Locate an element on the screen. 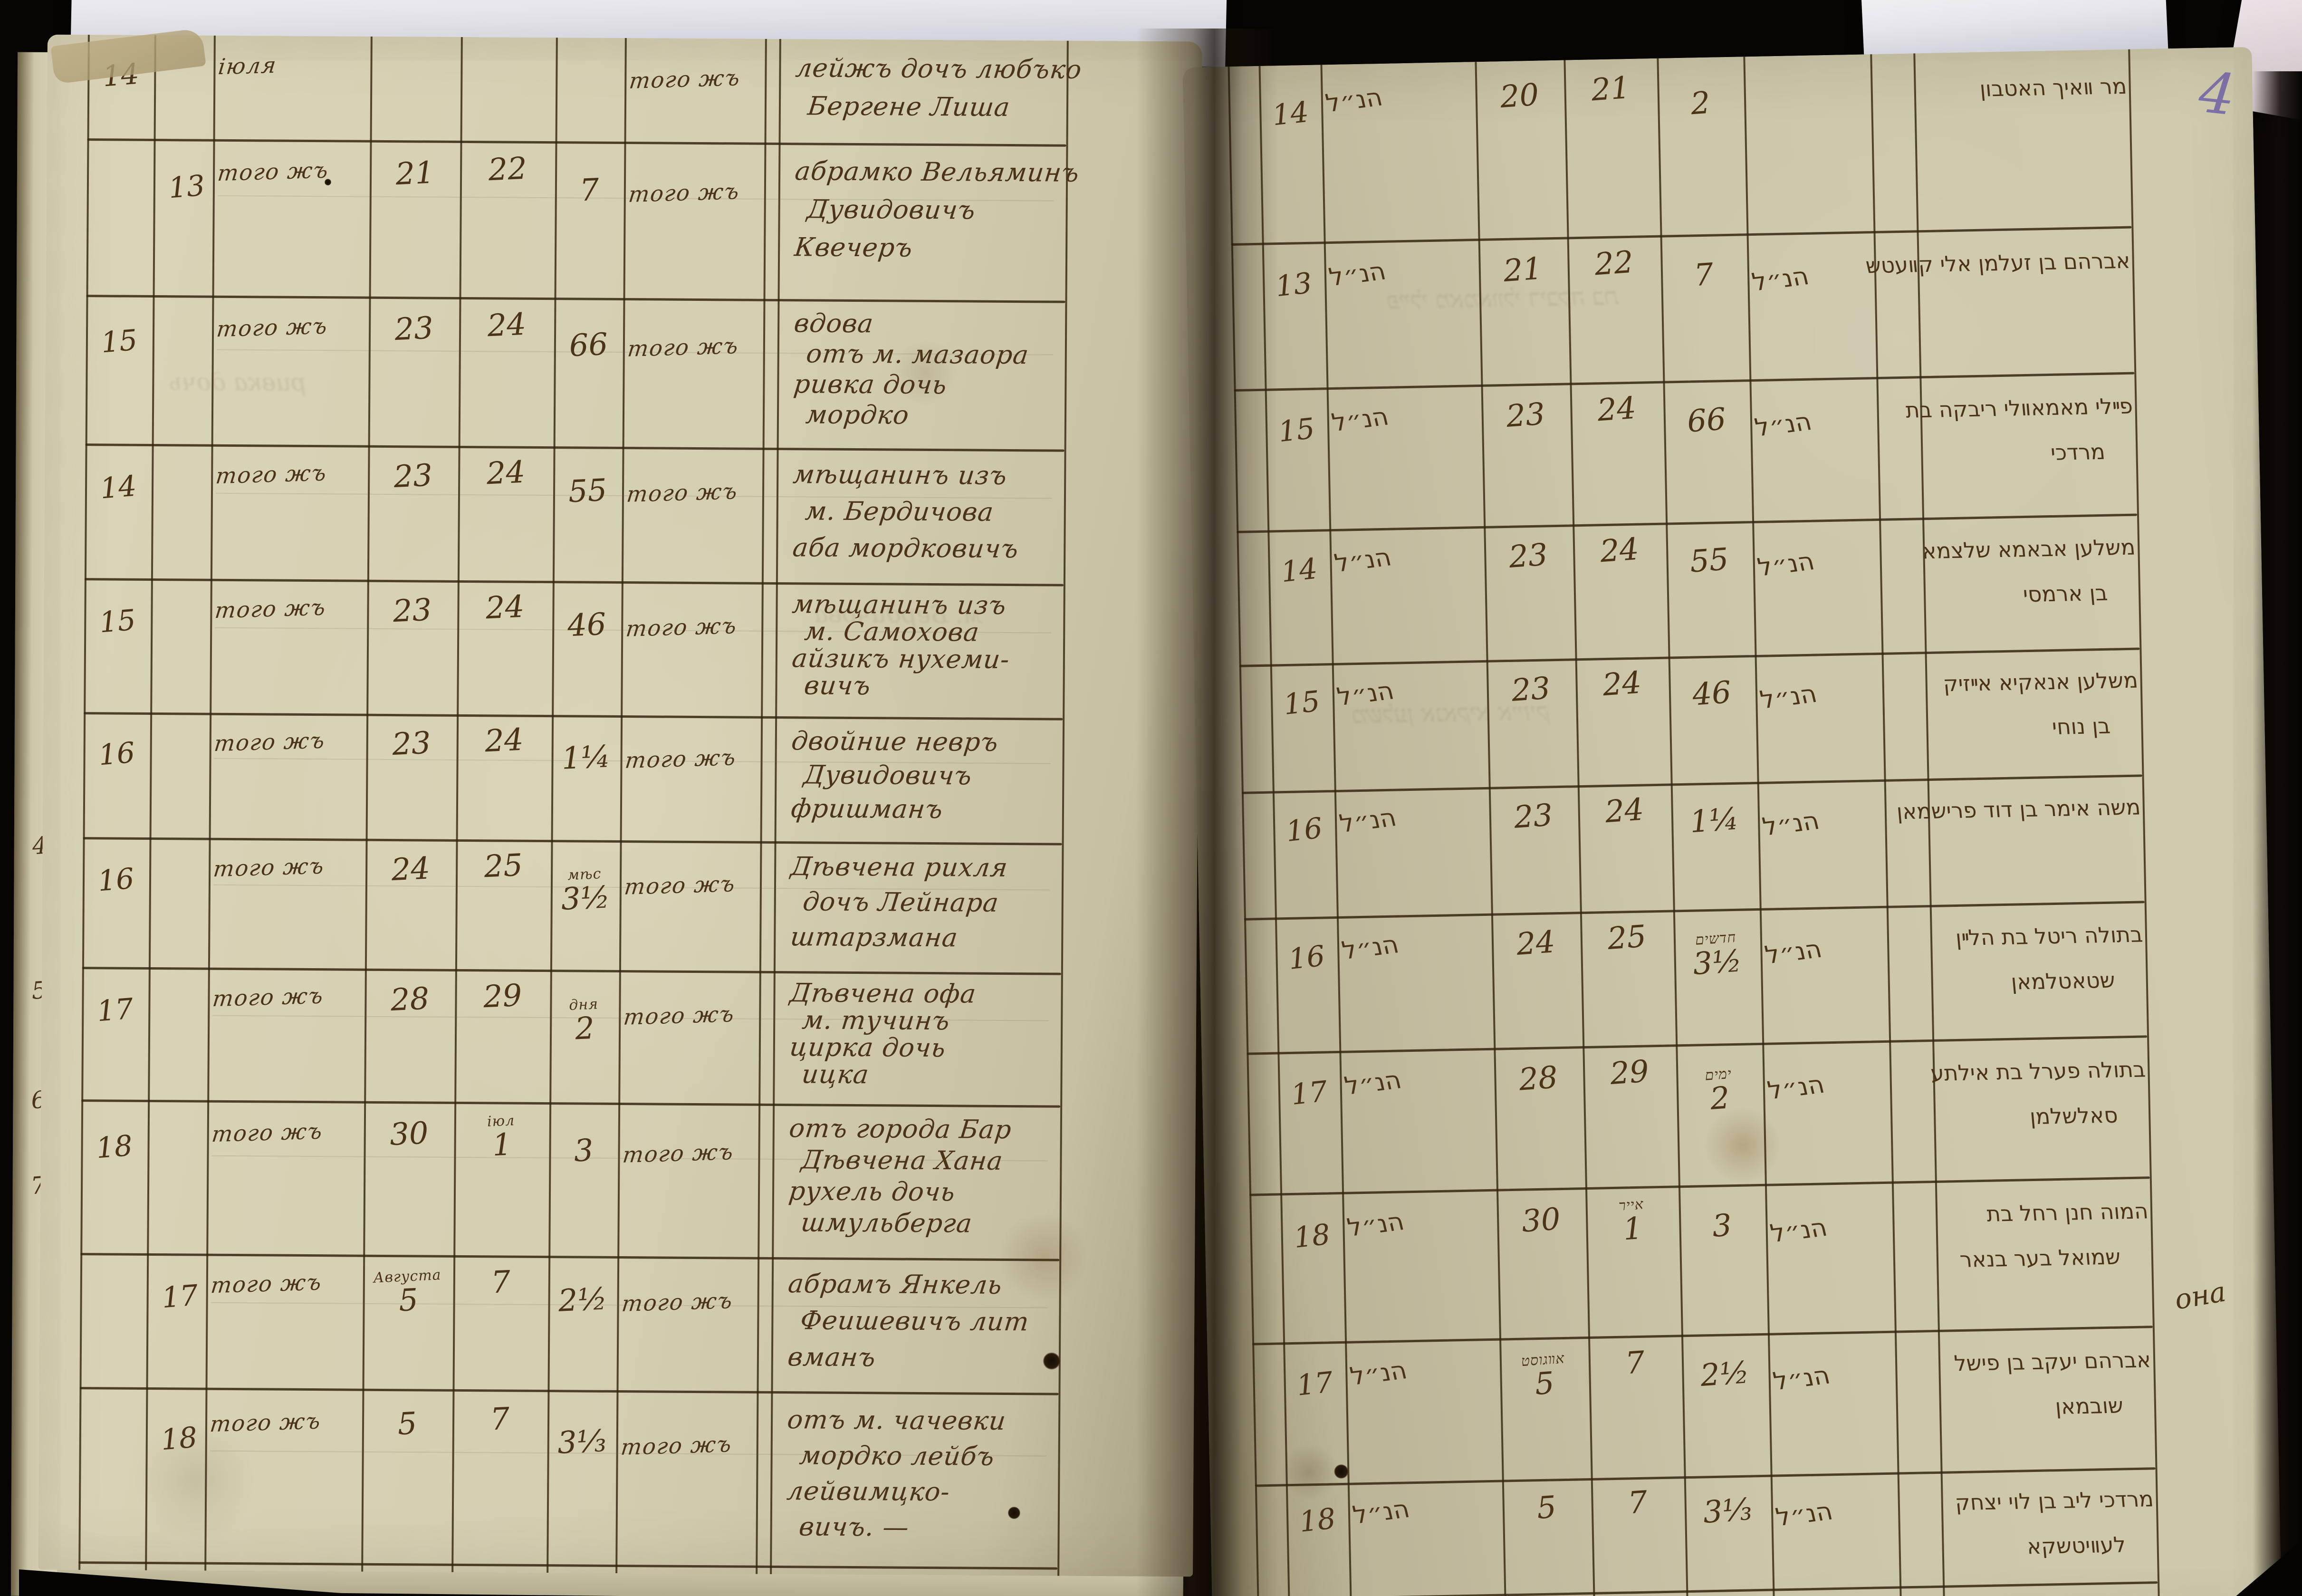 The height and width of the screenshot is (1596, 2302). name-line: בתולה פערל בת אילתע is located at coordinates (2038, 1071).